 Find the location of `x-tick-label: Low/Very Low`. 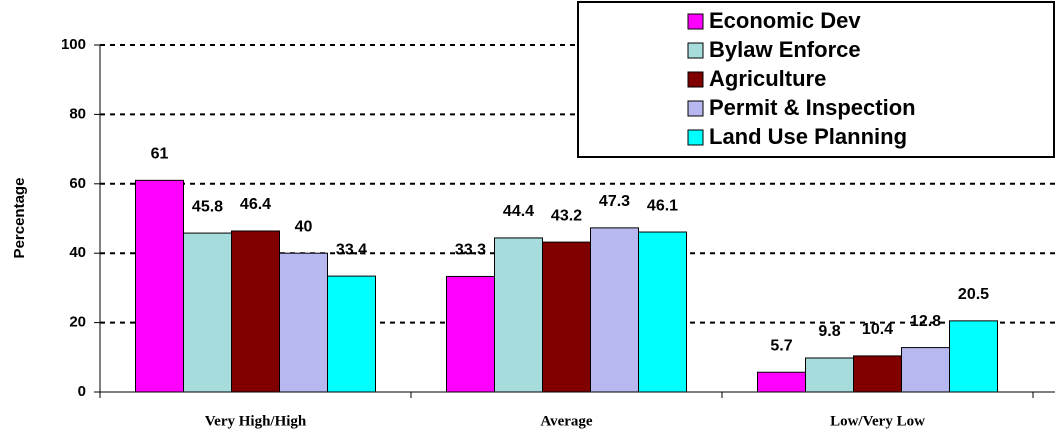

x-tick-label: Low/Very Low is located at coordinates (877, 421).